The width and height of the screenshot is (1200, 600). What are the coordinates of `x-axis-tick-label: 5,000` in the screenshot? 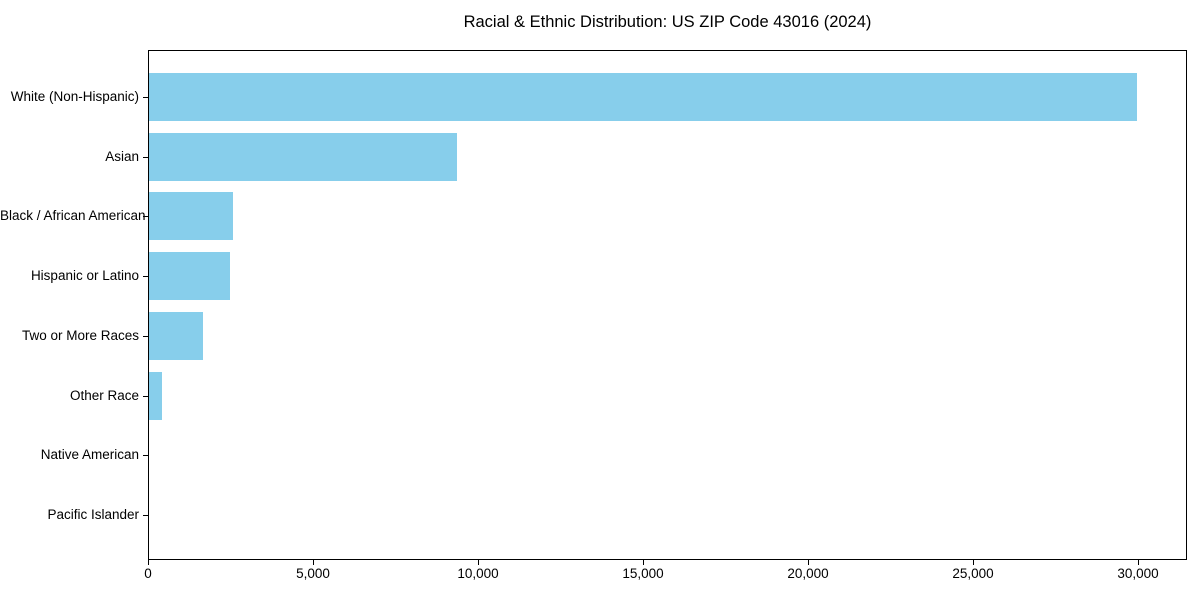 It's located at (313, 573).